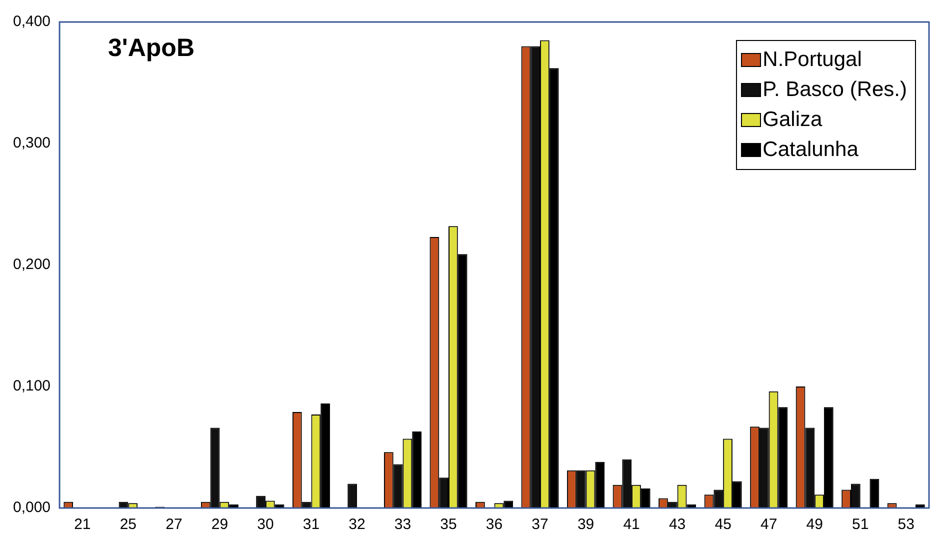 The height and width of the screenshot is (546, 931). What do you see at coordinates (677, 525) in the screenshot?
I see `x-tick-label: 43` at bounding box center [677, 525].